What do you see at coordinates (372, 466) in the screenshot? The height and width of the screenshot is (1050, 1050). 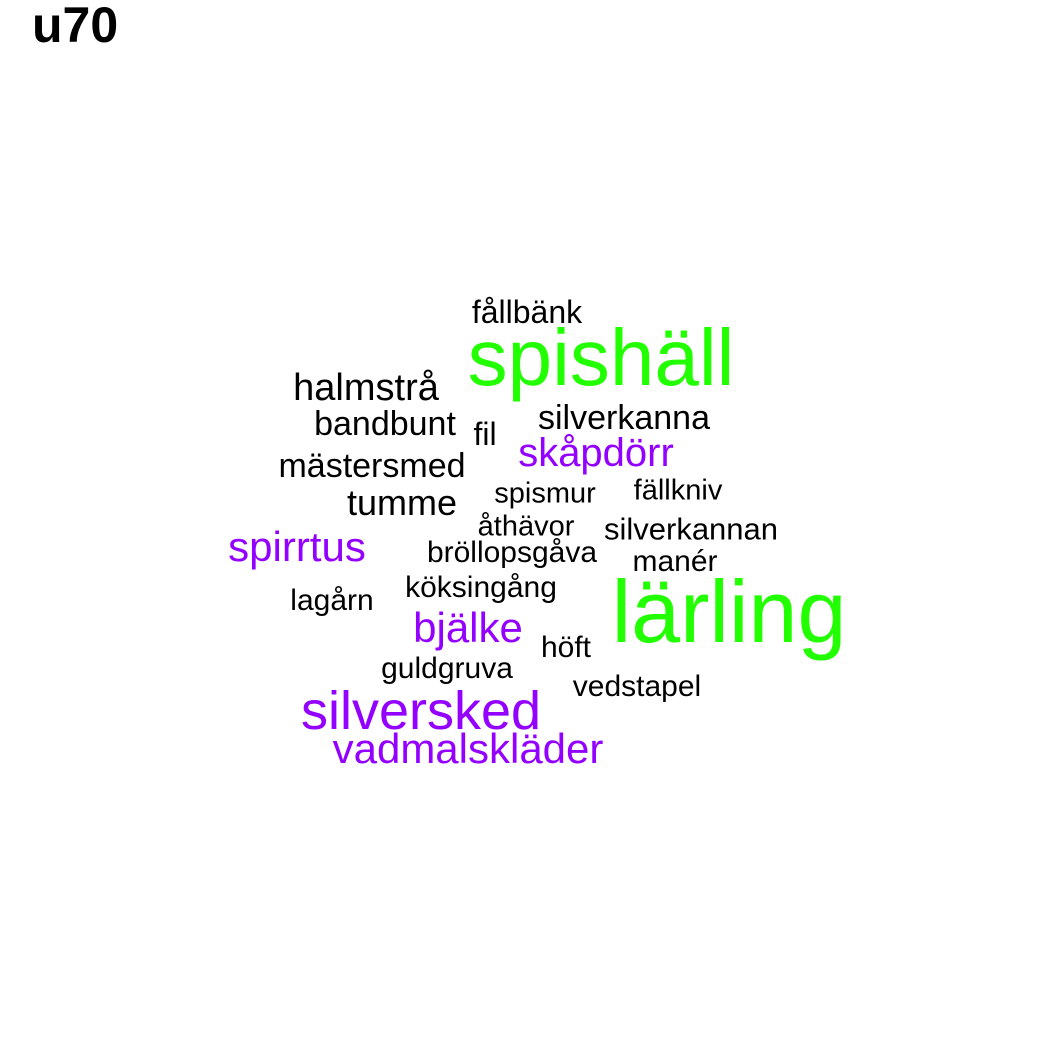 I see `word-mastersmed: mästersmed` at bounding box center [372, 466].